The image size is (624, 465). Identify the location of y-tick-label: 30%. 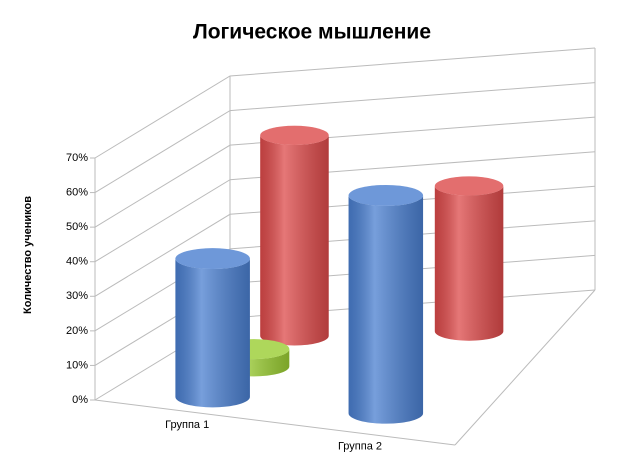
(77, 296).